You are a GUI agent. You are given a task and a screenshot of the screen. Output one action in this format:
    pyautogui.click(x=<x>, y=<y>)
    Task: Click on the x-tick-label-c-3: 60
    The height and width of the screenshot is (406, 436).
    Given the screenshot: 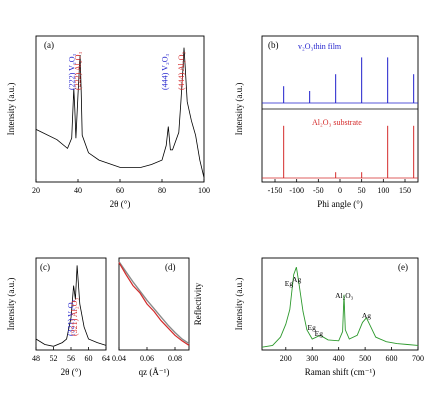 What is the action you would take?
    pyautogui.click(x=89, y=358)
    